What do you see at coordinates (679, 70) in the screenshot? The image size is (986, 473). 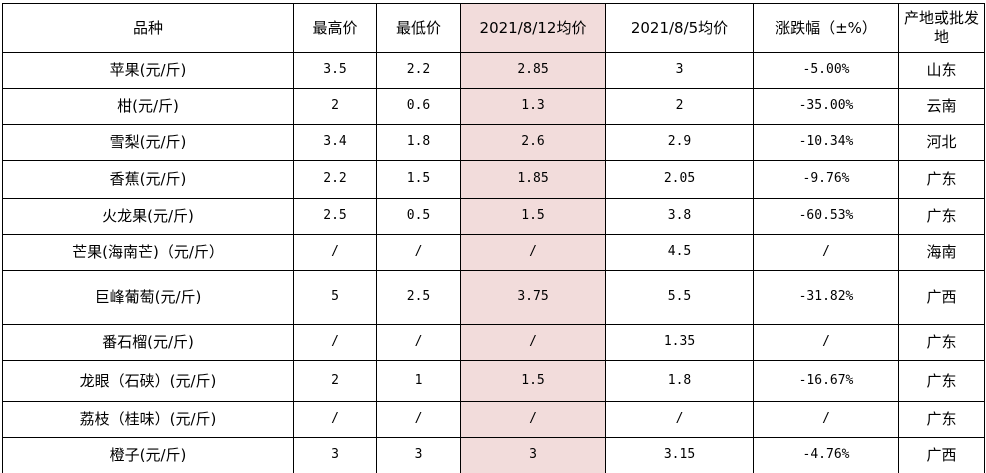 I see `cell-avg05: 3` at bounding box center [679, 70].